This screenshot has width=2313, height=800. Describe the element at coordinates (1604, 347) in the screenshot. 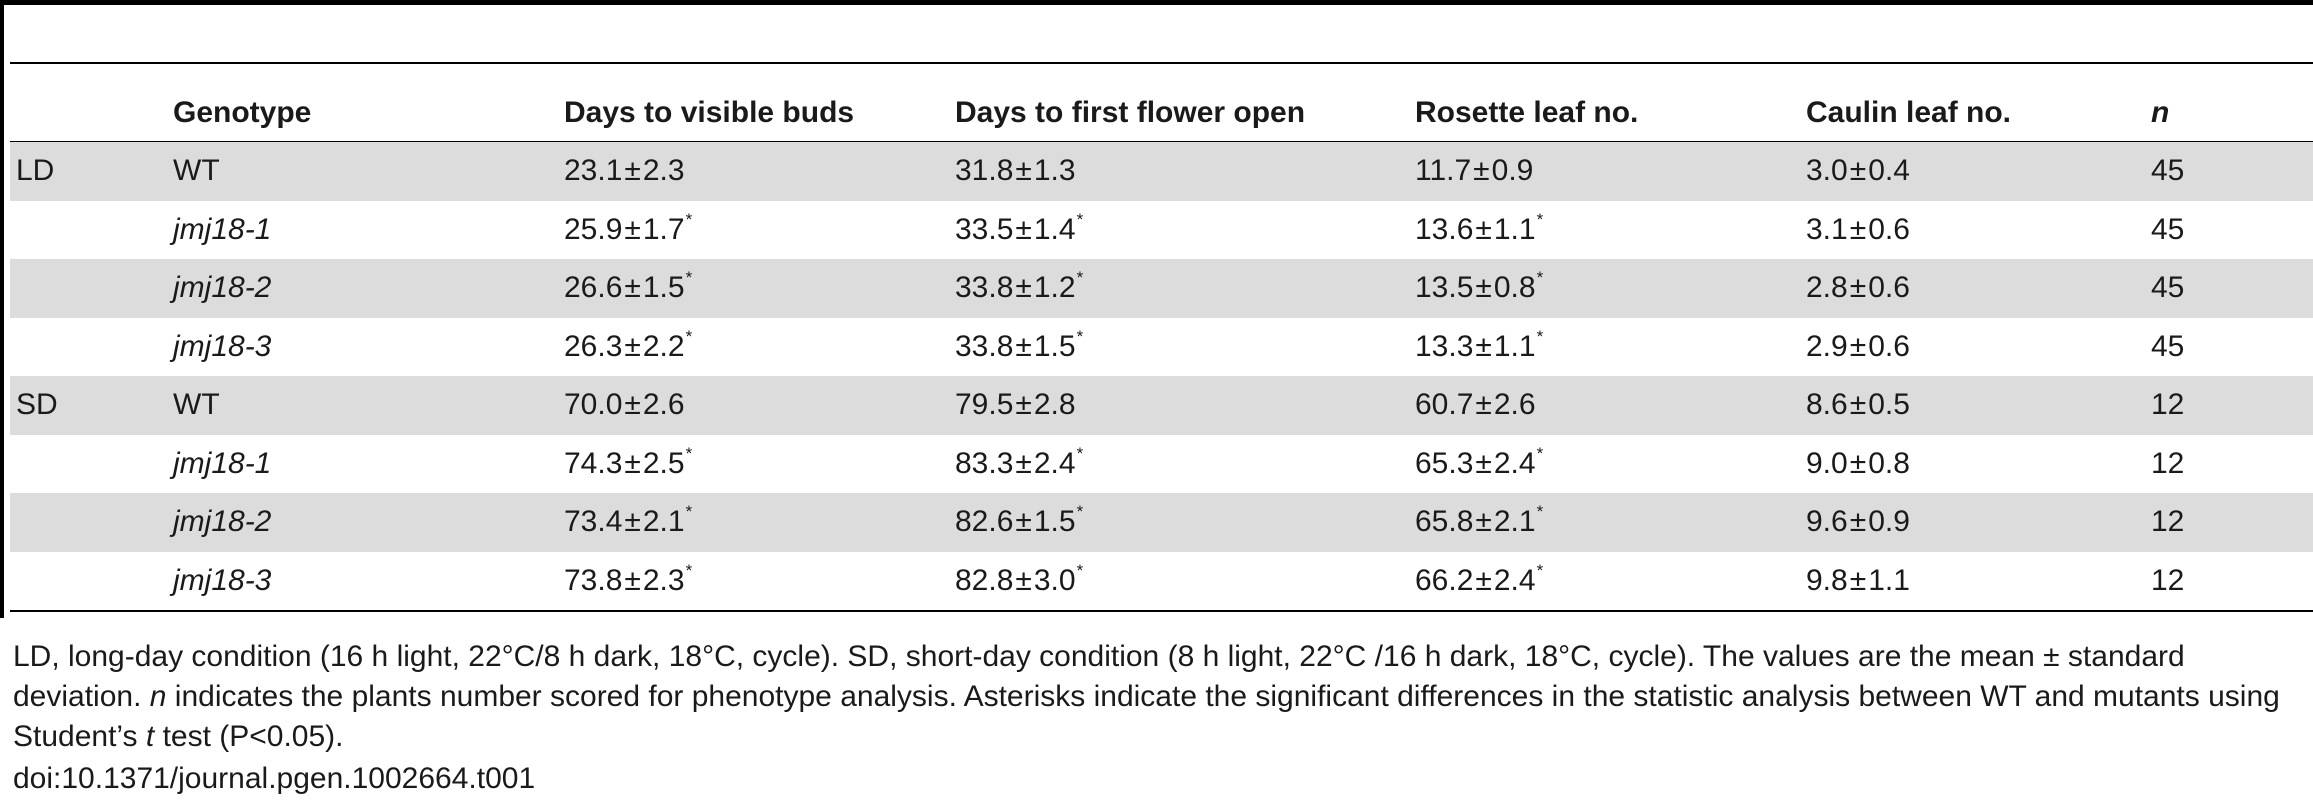

I see `cell-rosette: 13.3±1.1*` at that location.